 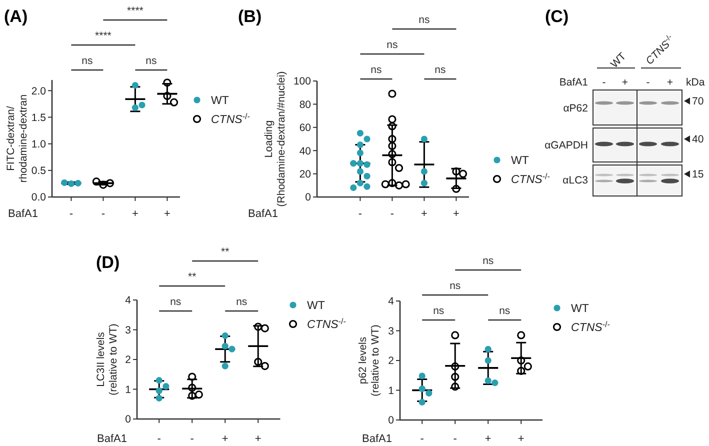 What do you see at coordinates (695, 82) in the screenshot?
I see `text: kDa` at bounding box center [695, 82].